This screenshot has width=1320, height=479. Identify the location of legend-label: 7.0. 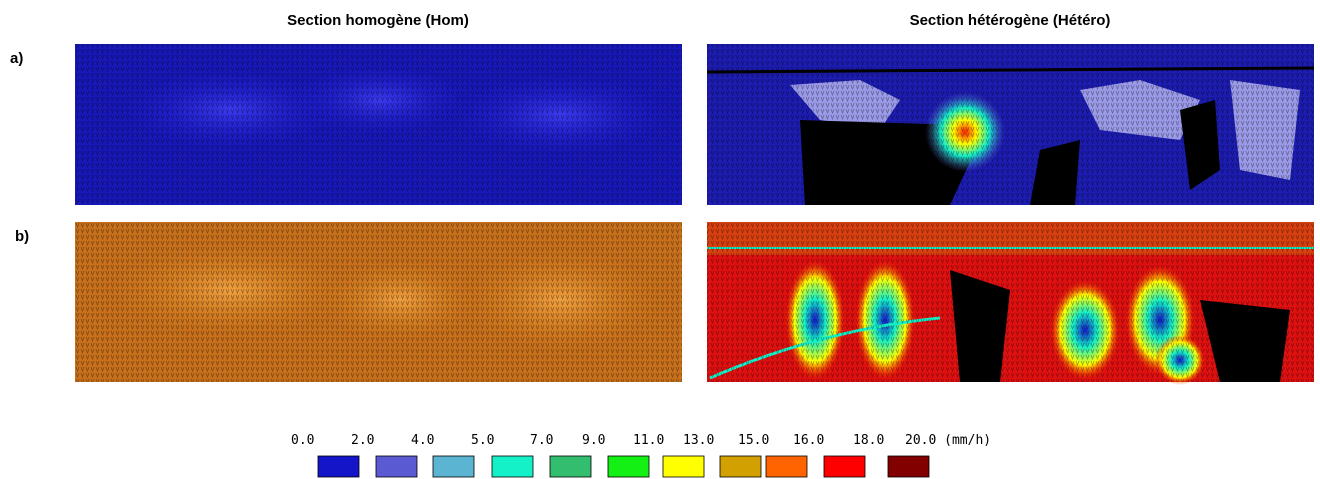
(541, 440).